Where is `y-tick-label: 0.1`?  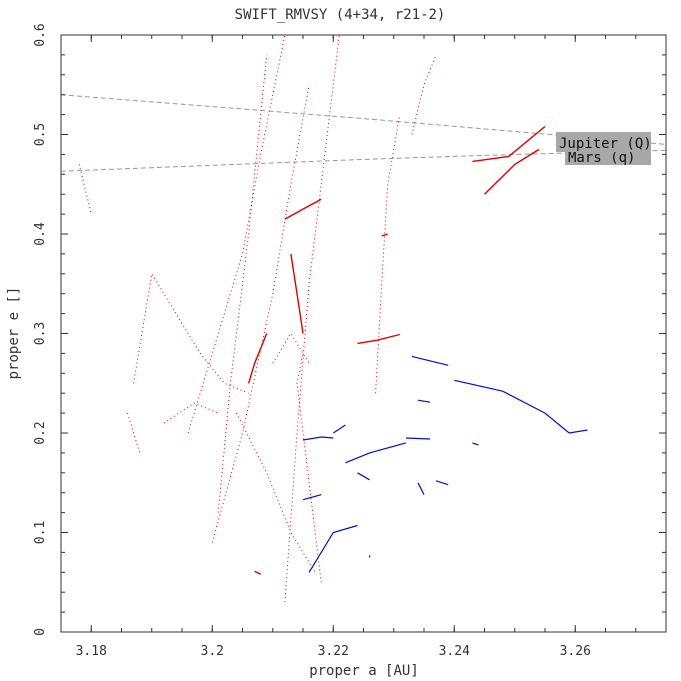
y-tick-label: 0.1 is located at coordinates (40, 532).